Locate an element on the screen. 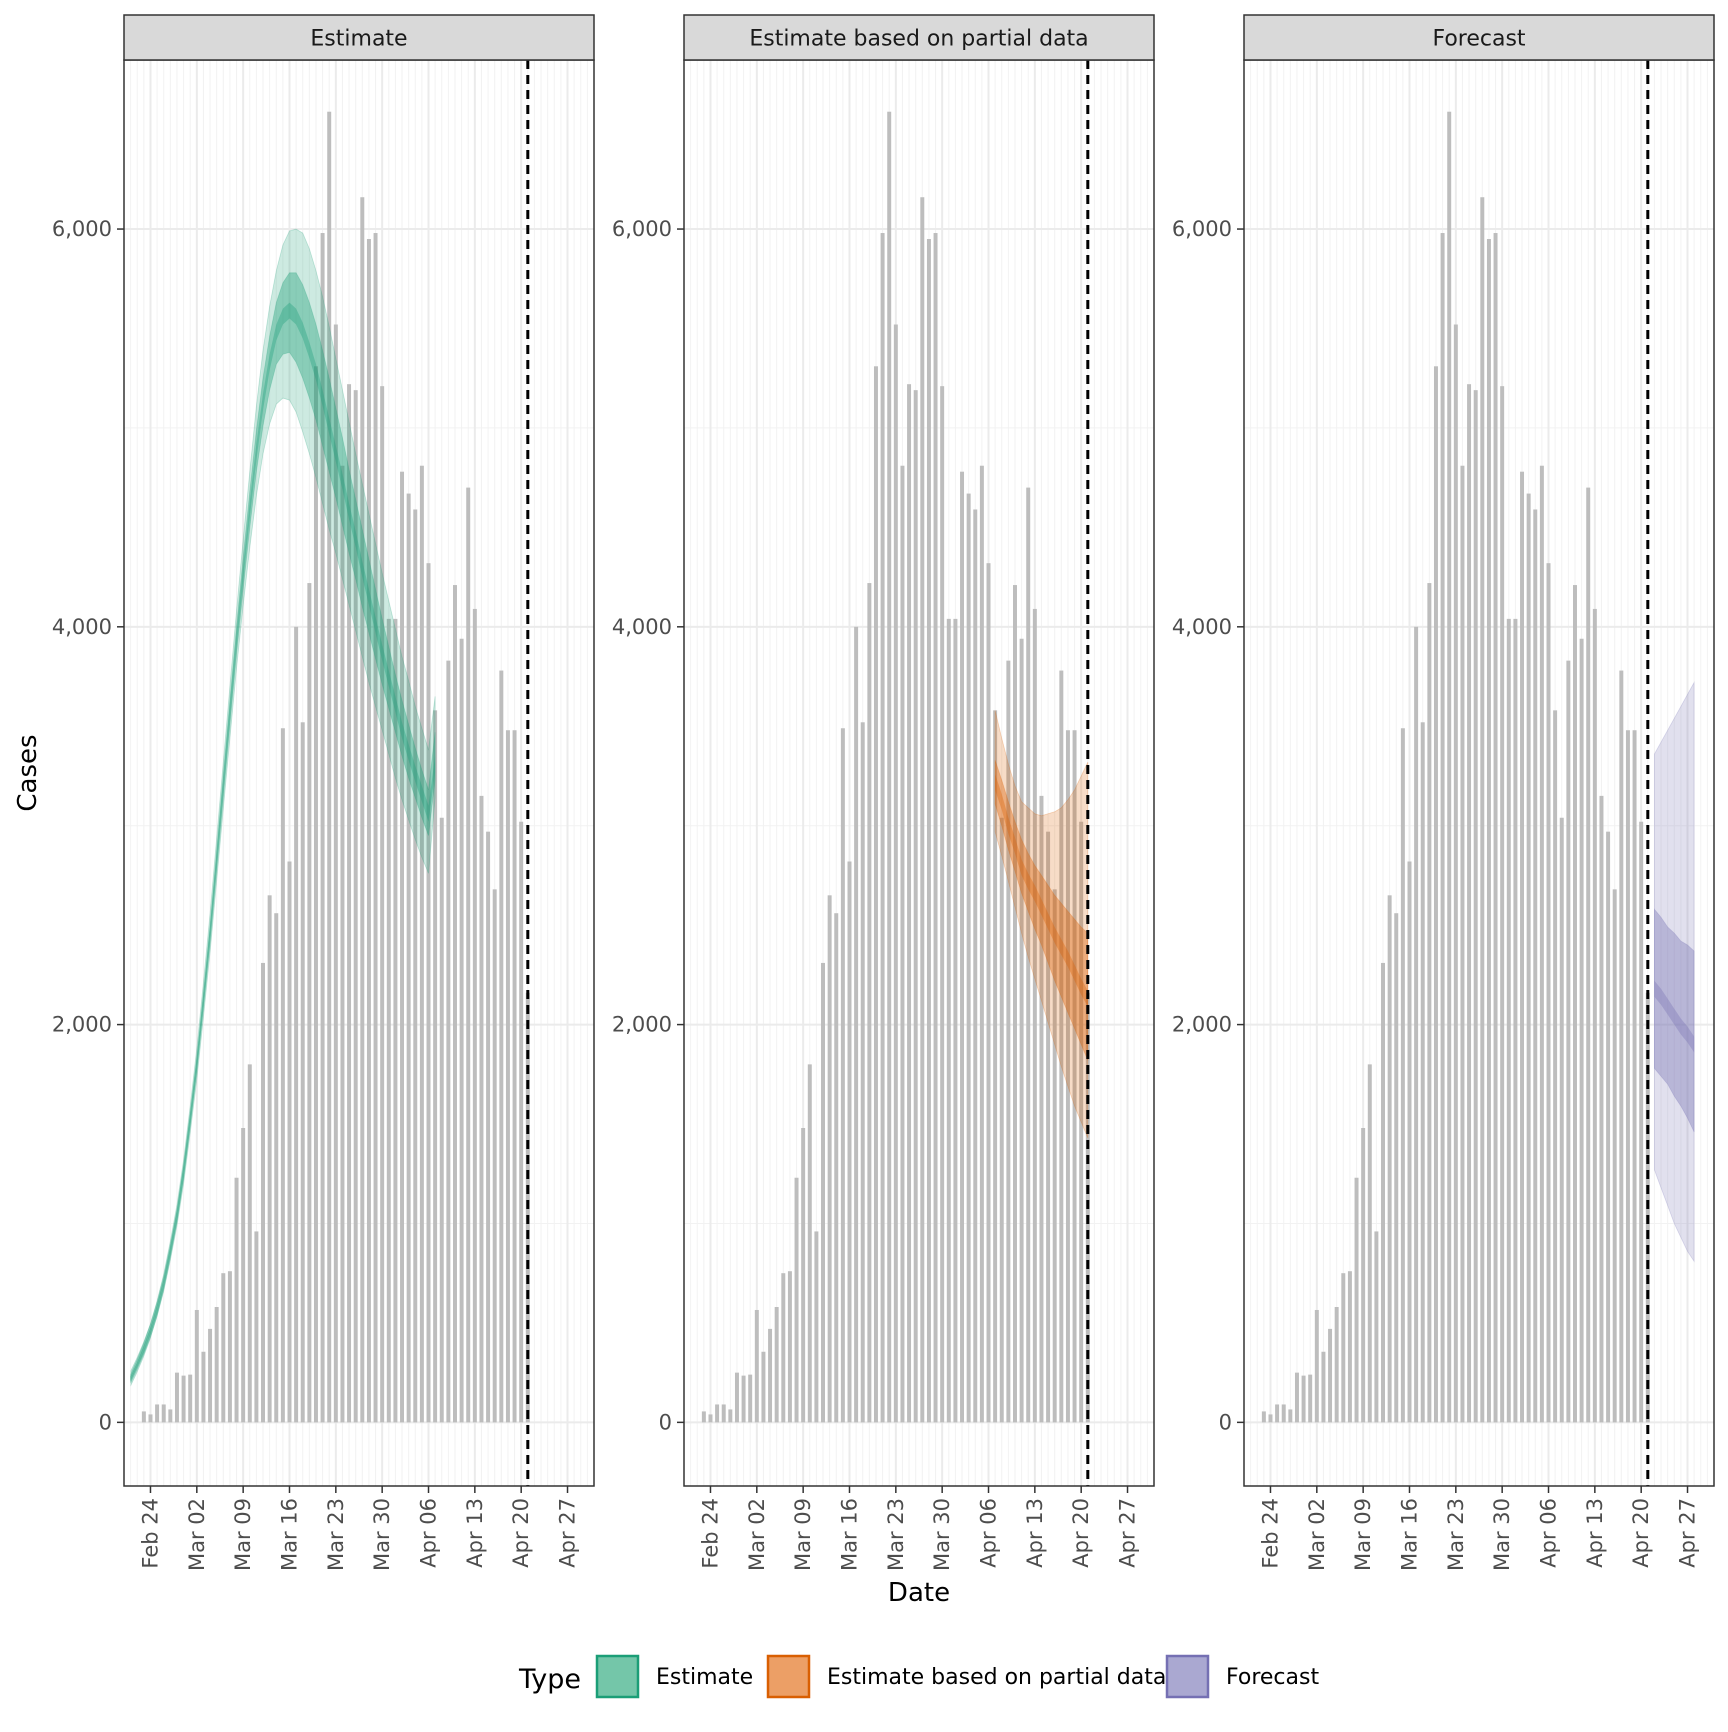 Image resolution: width=1728 pixels, height=1732 pixels. ribbon-ci90 is located at coordinates (1041, 924).